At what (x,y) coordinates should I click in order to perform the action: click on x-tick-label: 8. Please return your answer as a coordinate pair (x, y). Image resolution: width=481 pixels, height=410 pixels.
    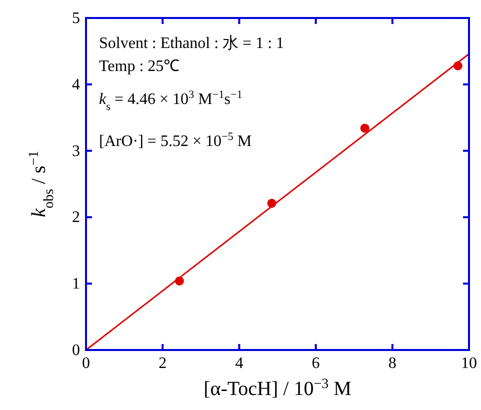
    Looking at the image, I should click on (392, 363).